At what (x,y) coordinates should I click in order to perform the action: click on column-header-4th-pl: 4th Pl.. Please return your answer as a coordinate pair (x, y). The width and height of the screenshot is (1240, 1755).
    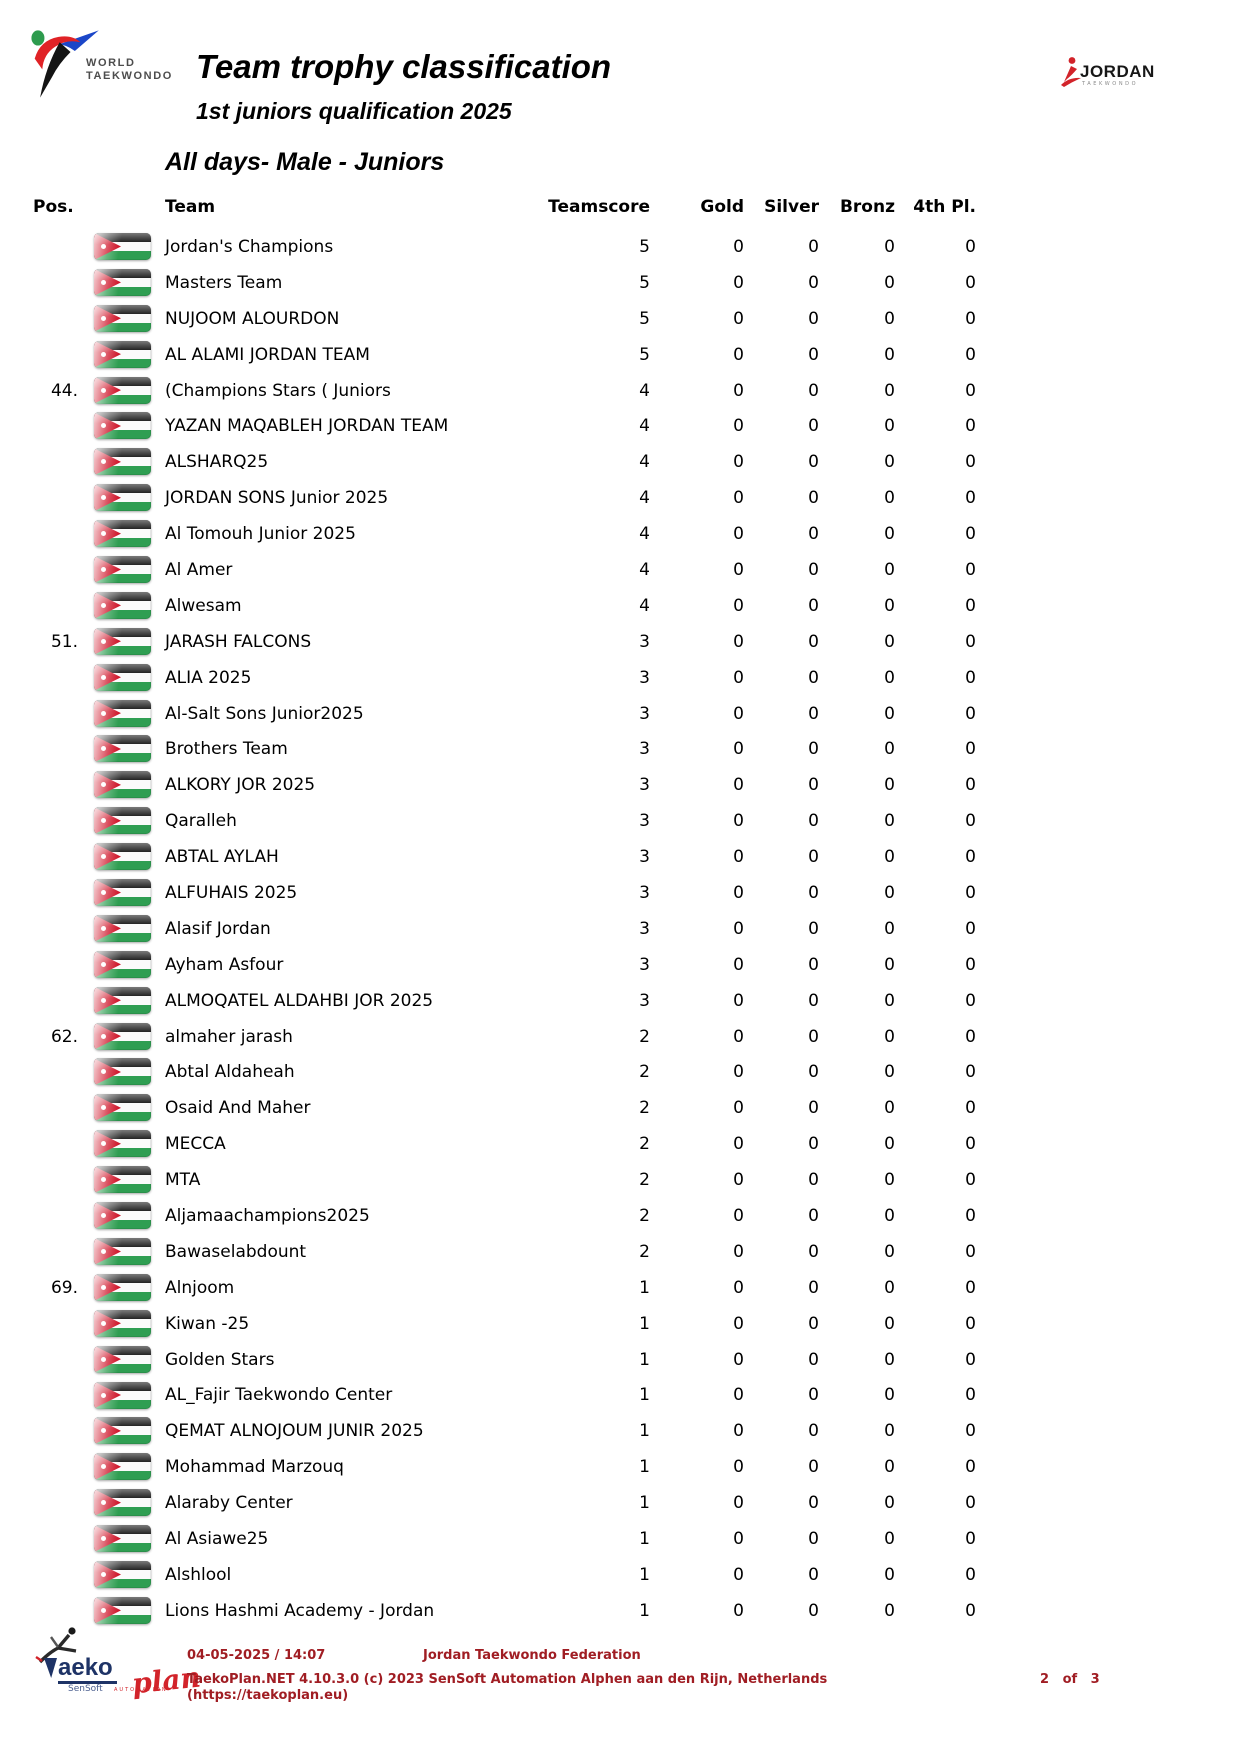
    Looking at the image, I should click on (944, 207).